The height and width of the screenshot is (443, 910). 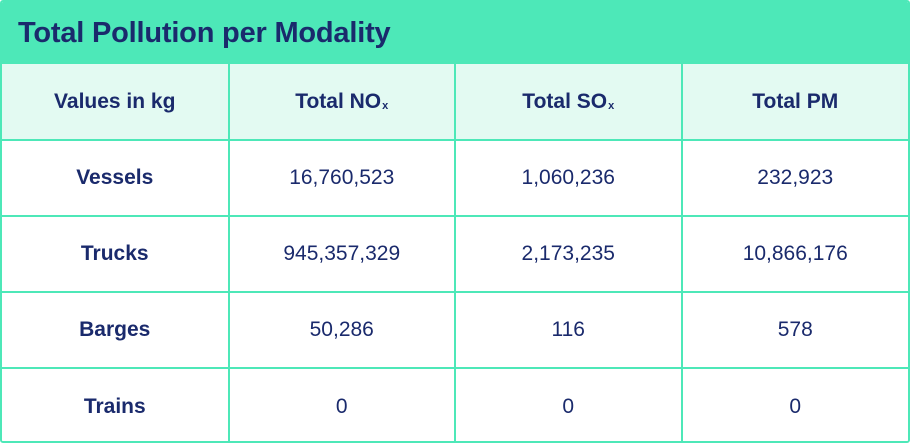 I want to click on header-label: Values in kg, so click(x=115, y=101).